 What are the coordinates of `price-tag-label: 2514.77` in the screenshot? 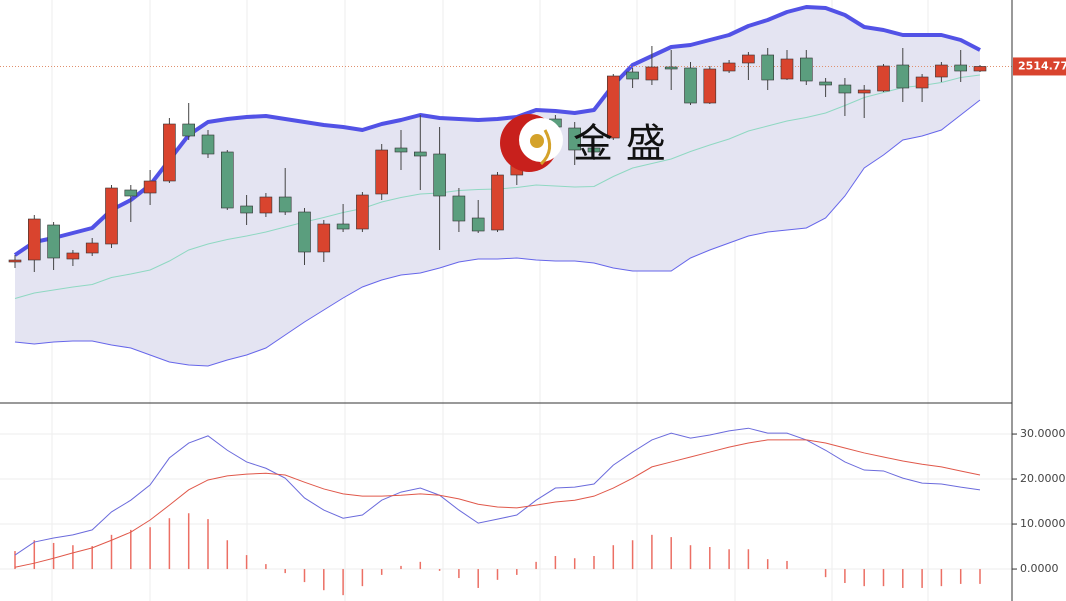 It's located at (1042, 65).